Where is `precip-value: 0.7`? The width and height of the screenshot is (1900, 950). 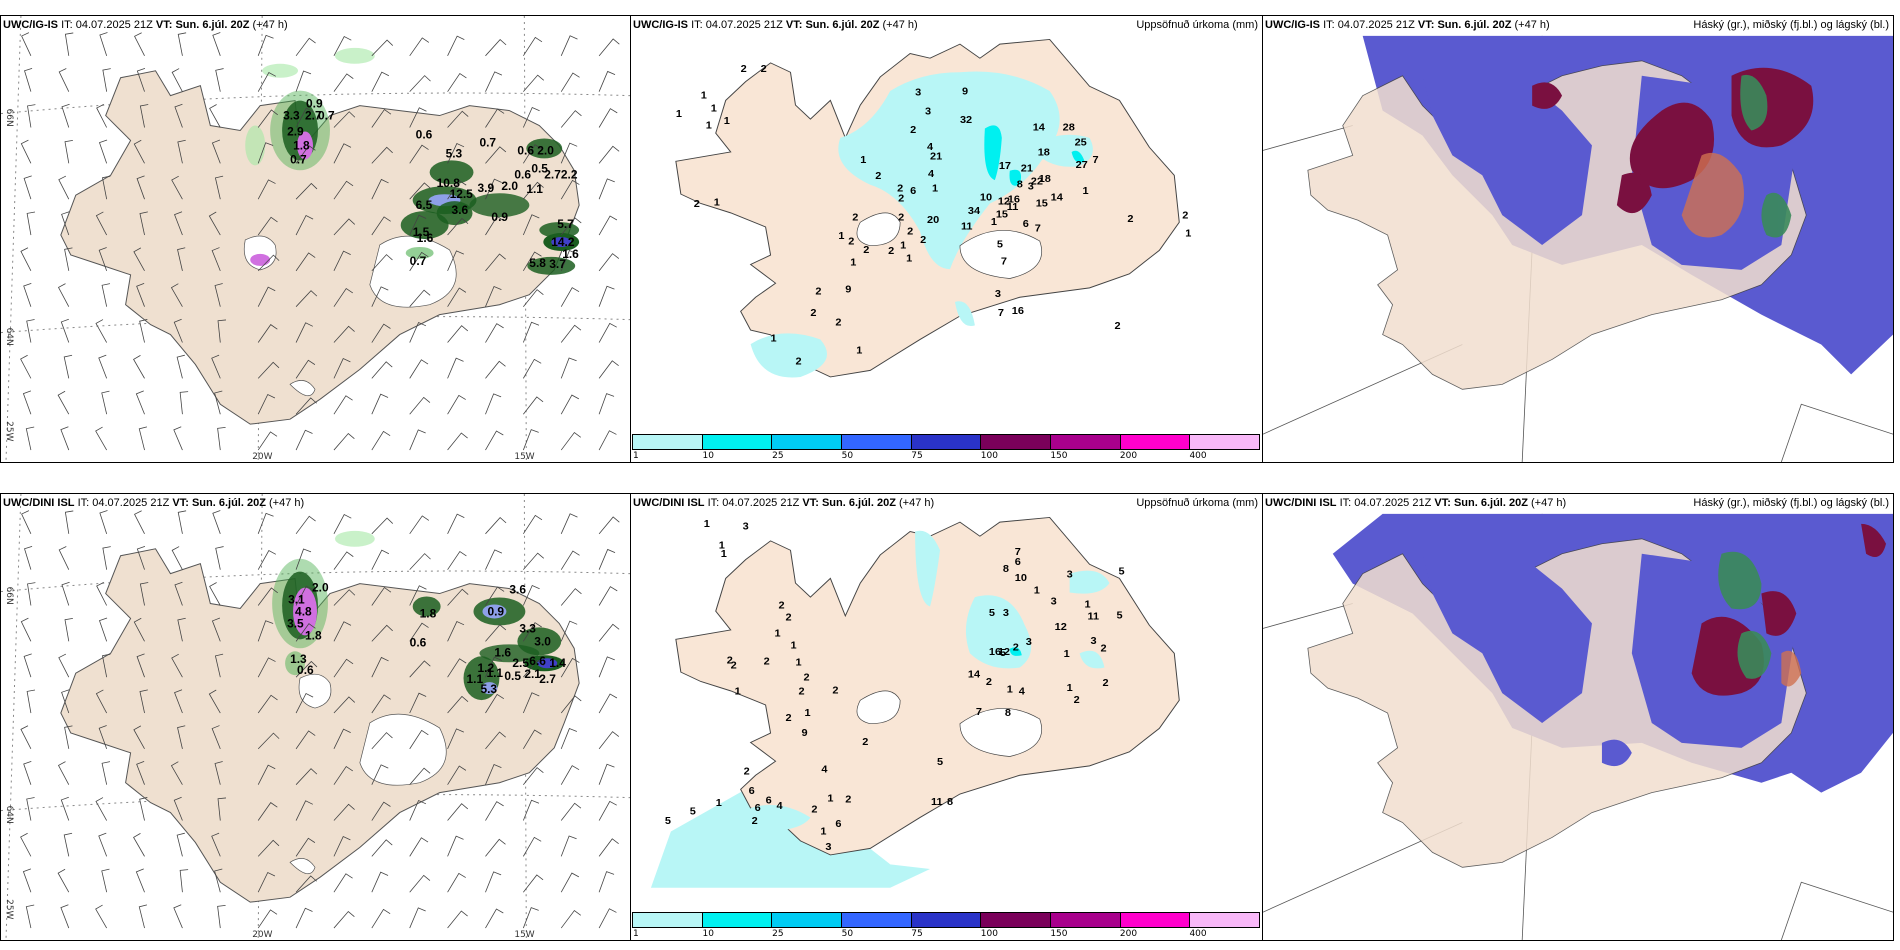 precip-value: 0.7 is located at coordinates (326, 116).